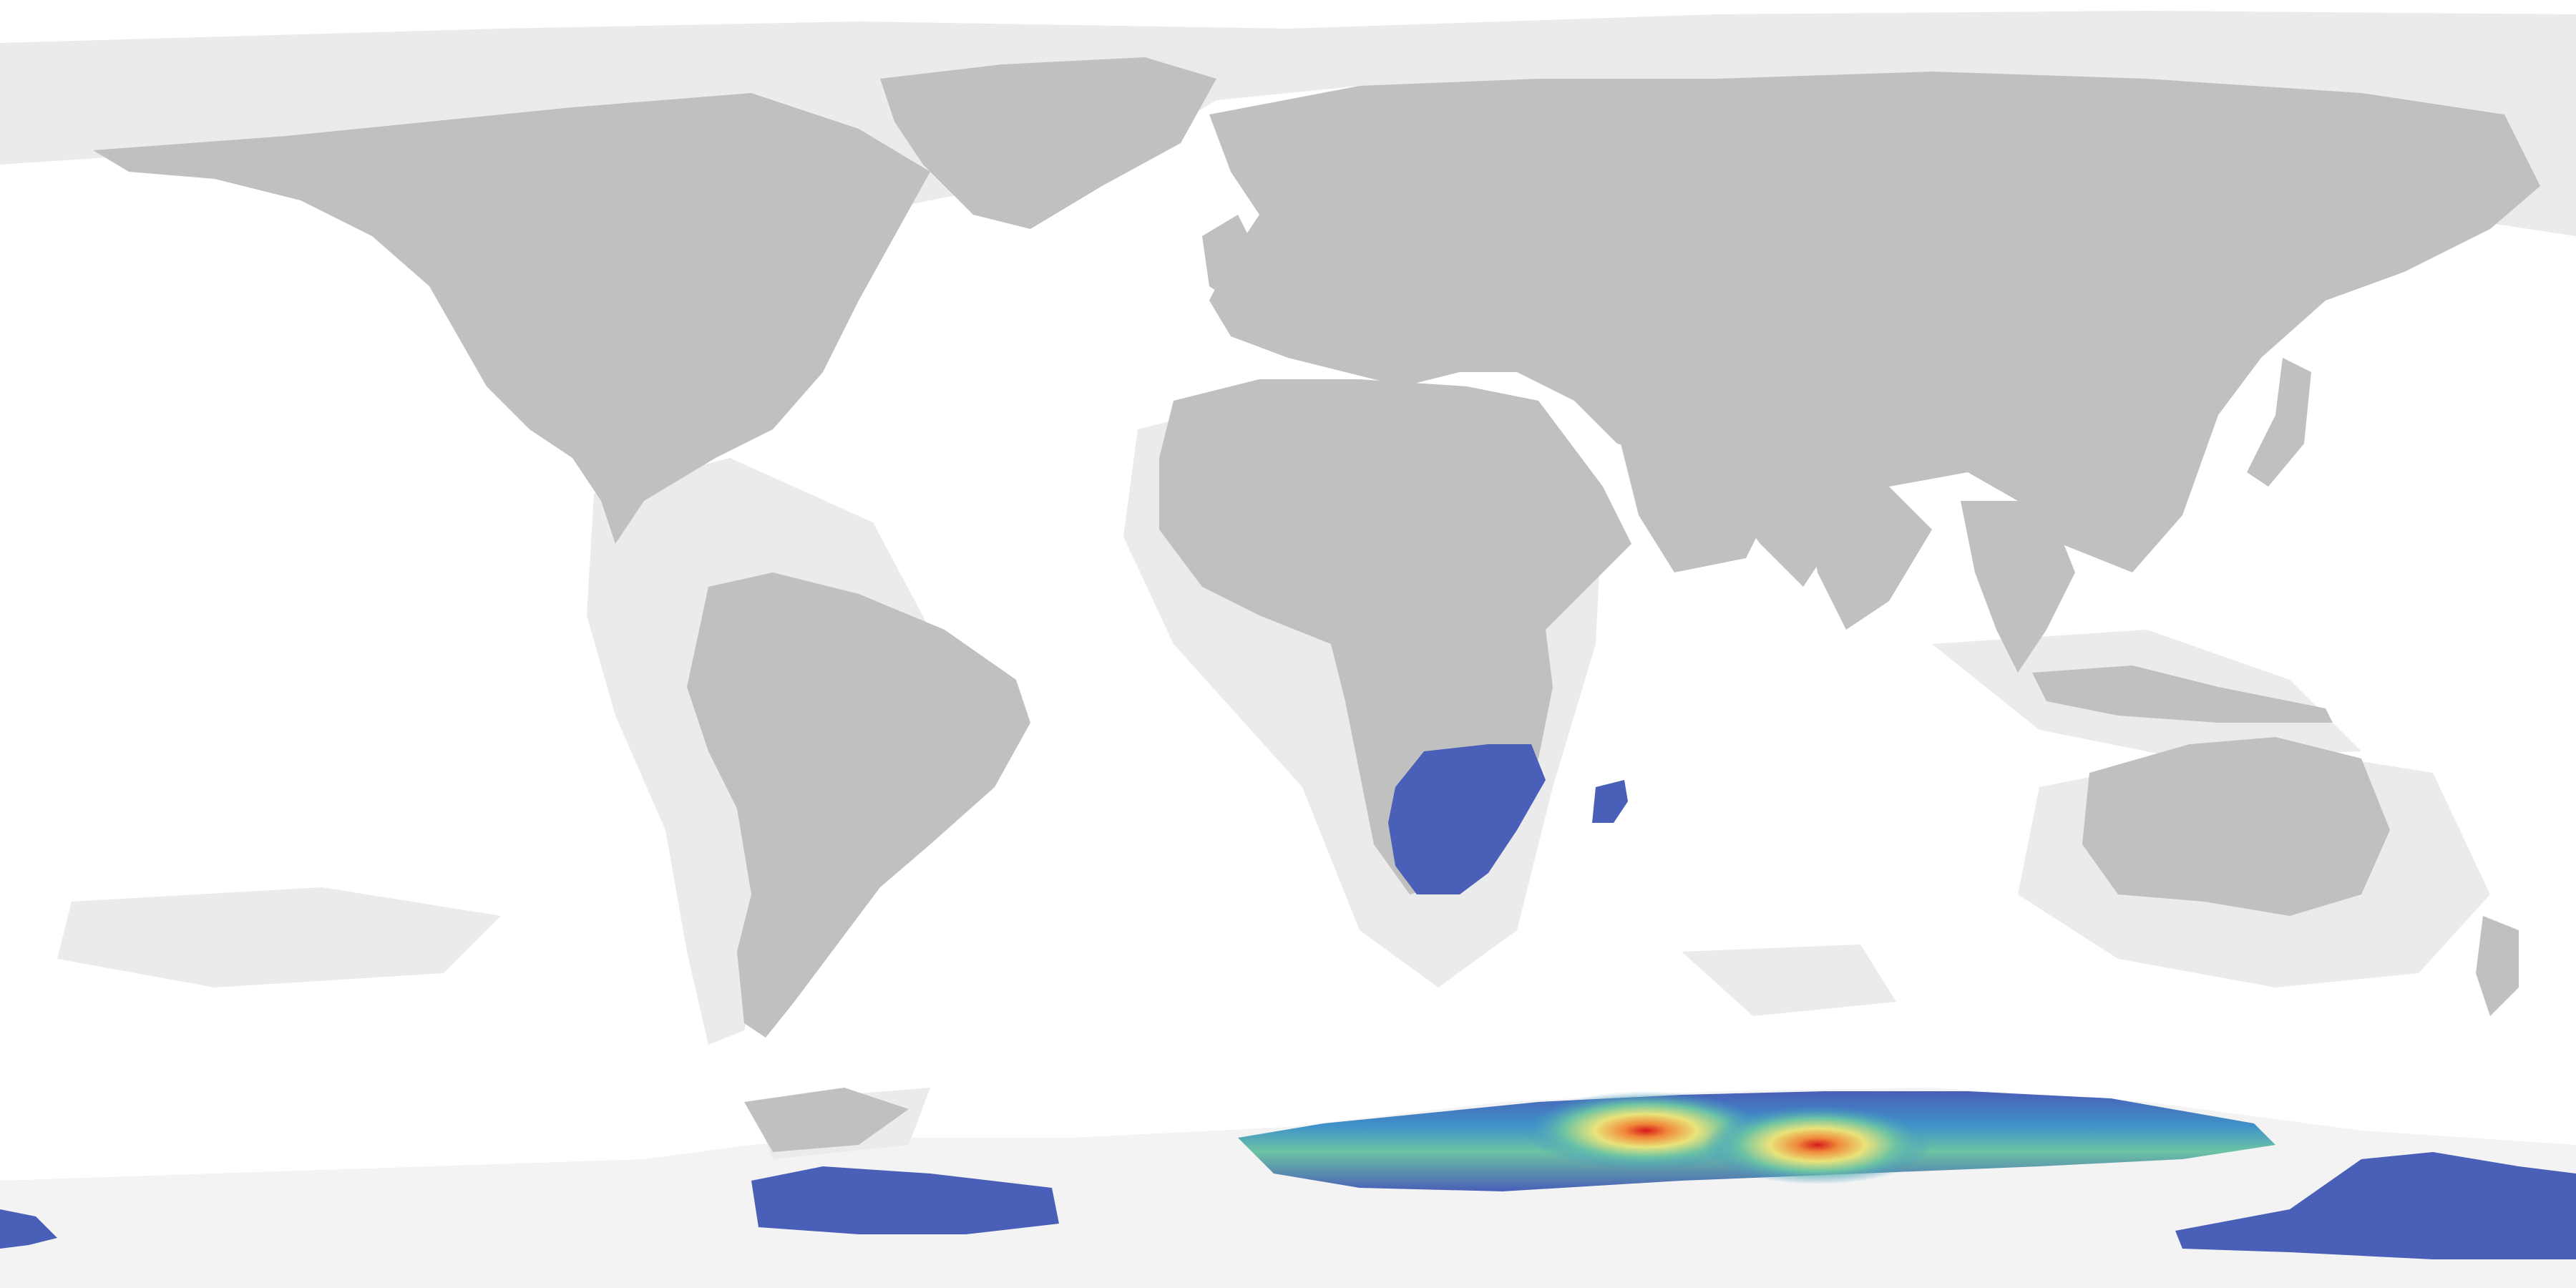  I want to click on arabia, so click(1696, 500).